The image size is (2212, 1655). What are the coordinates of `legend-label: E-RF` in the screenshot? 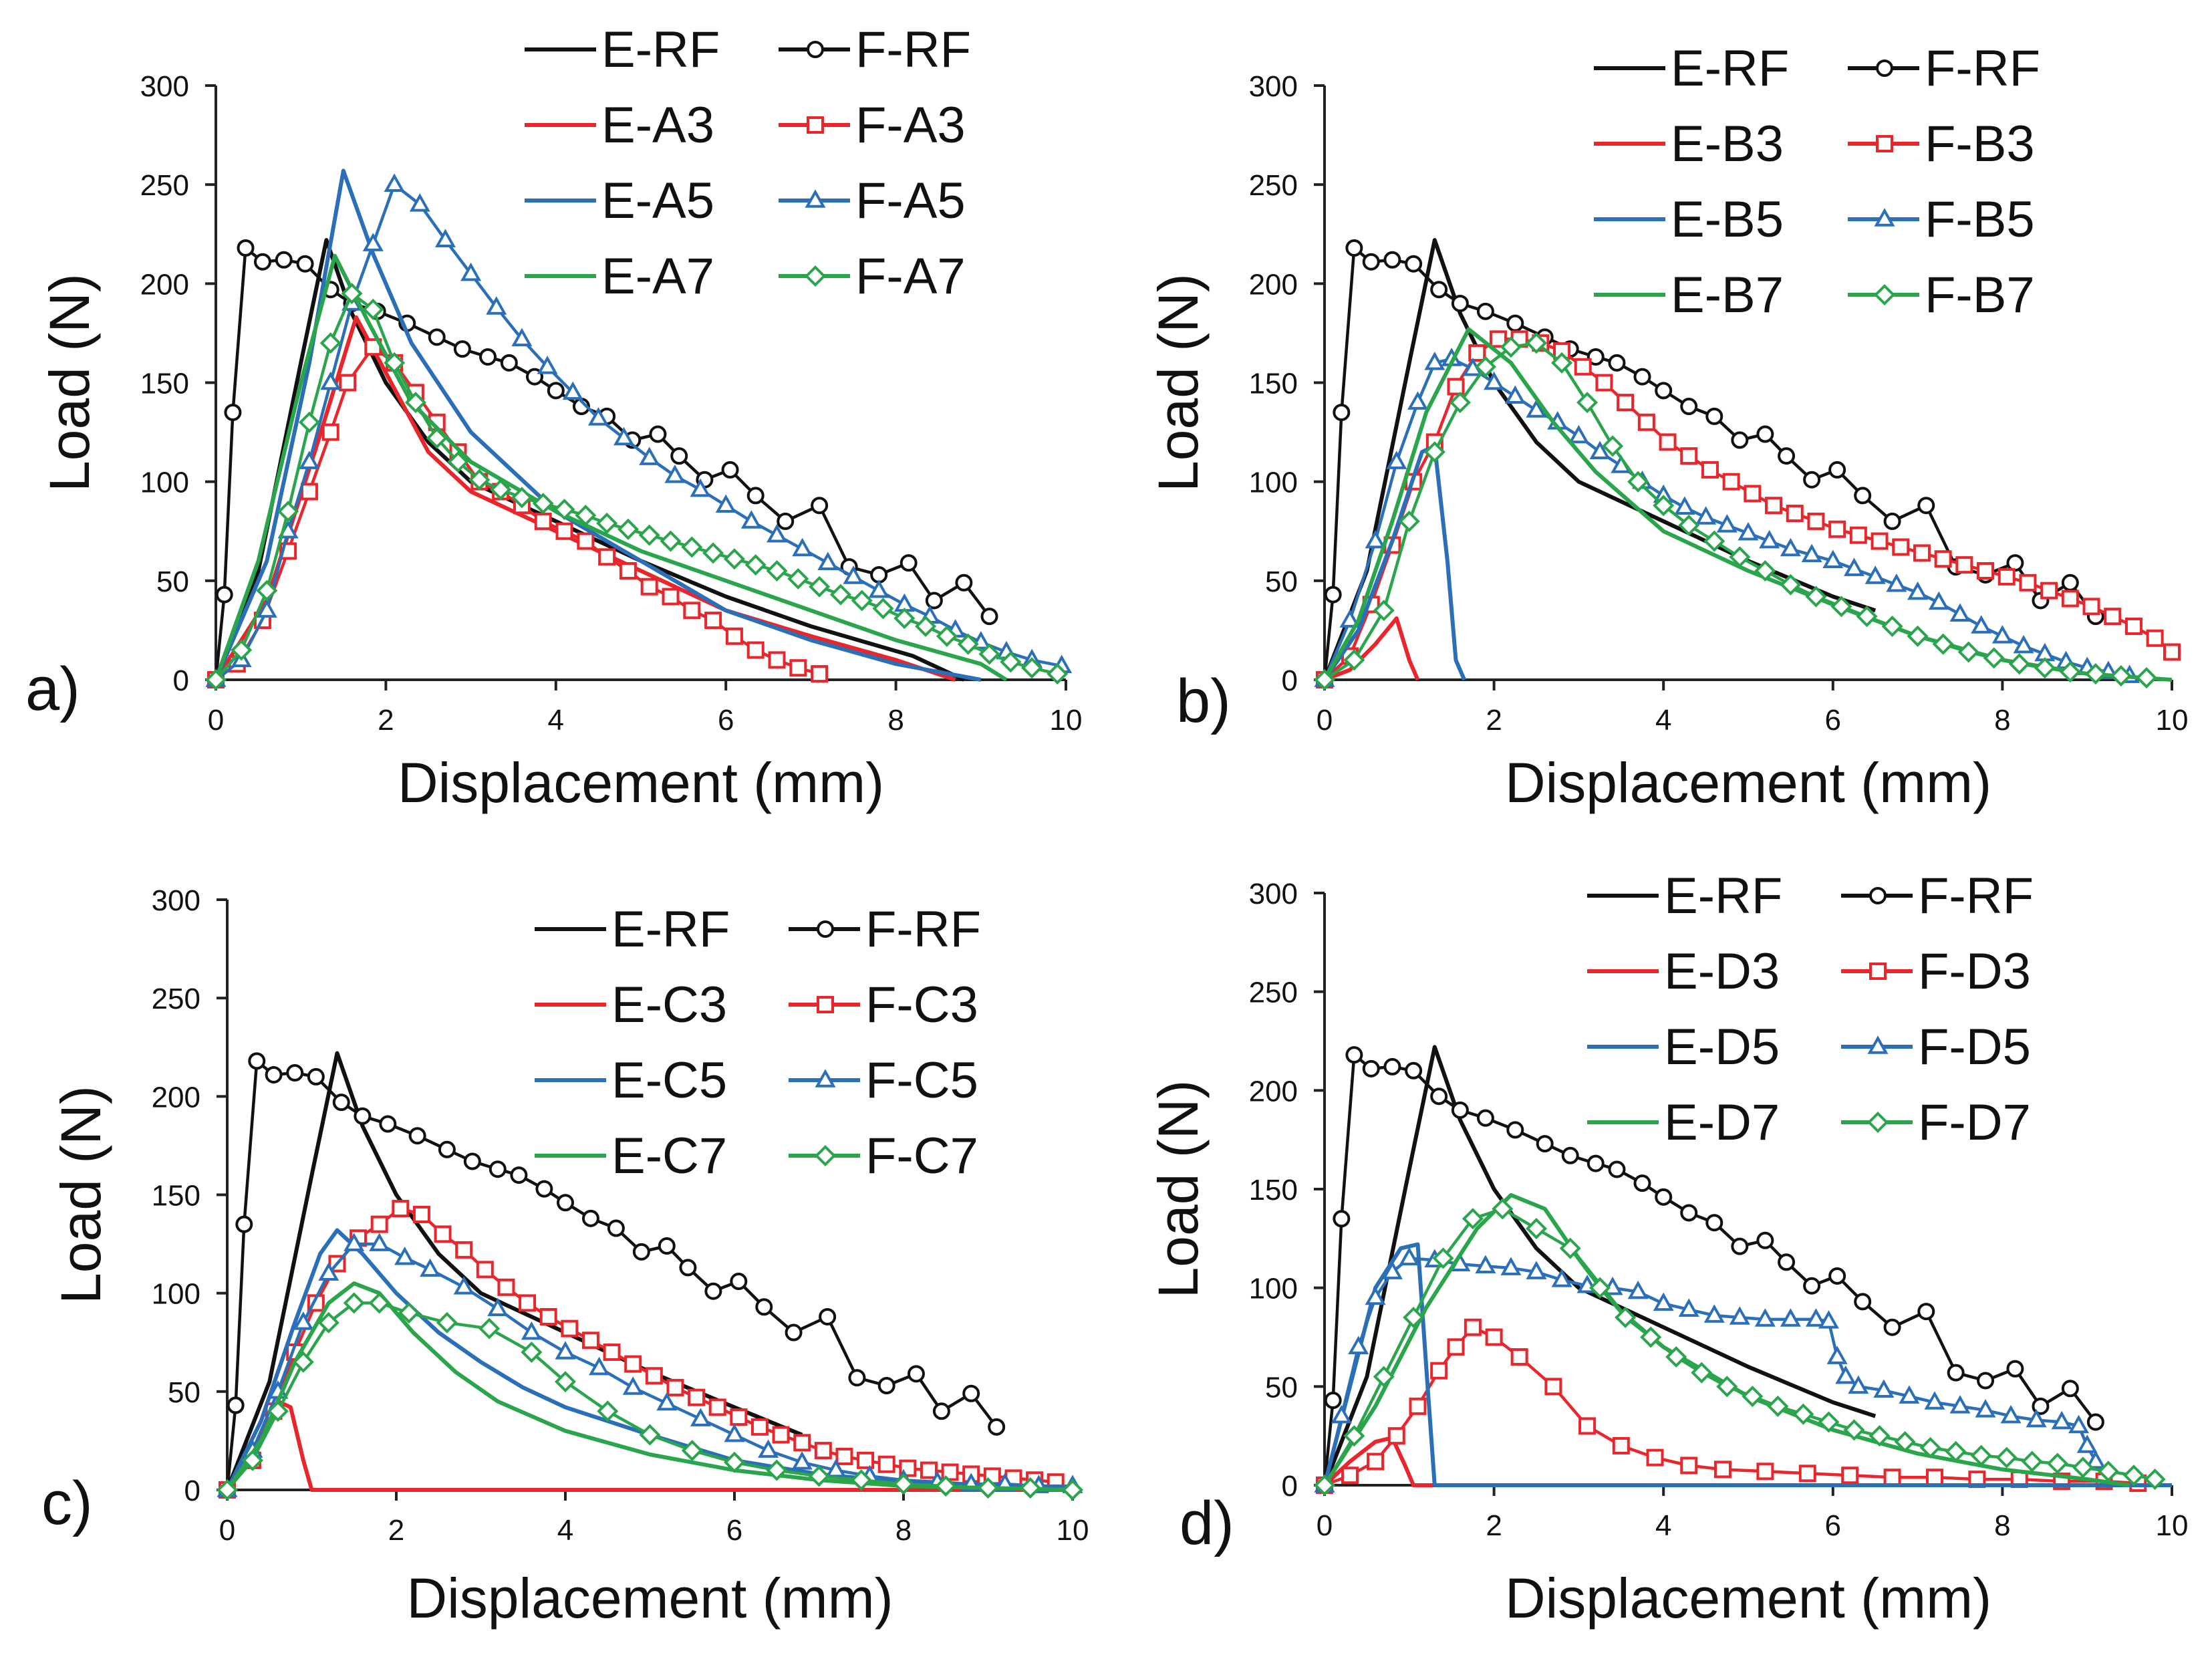 It's located at (1730, 68).